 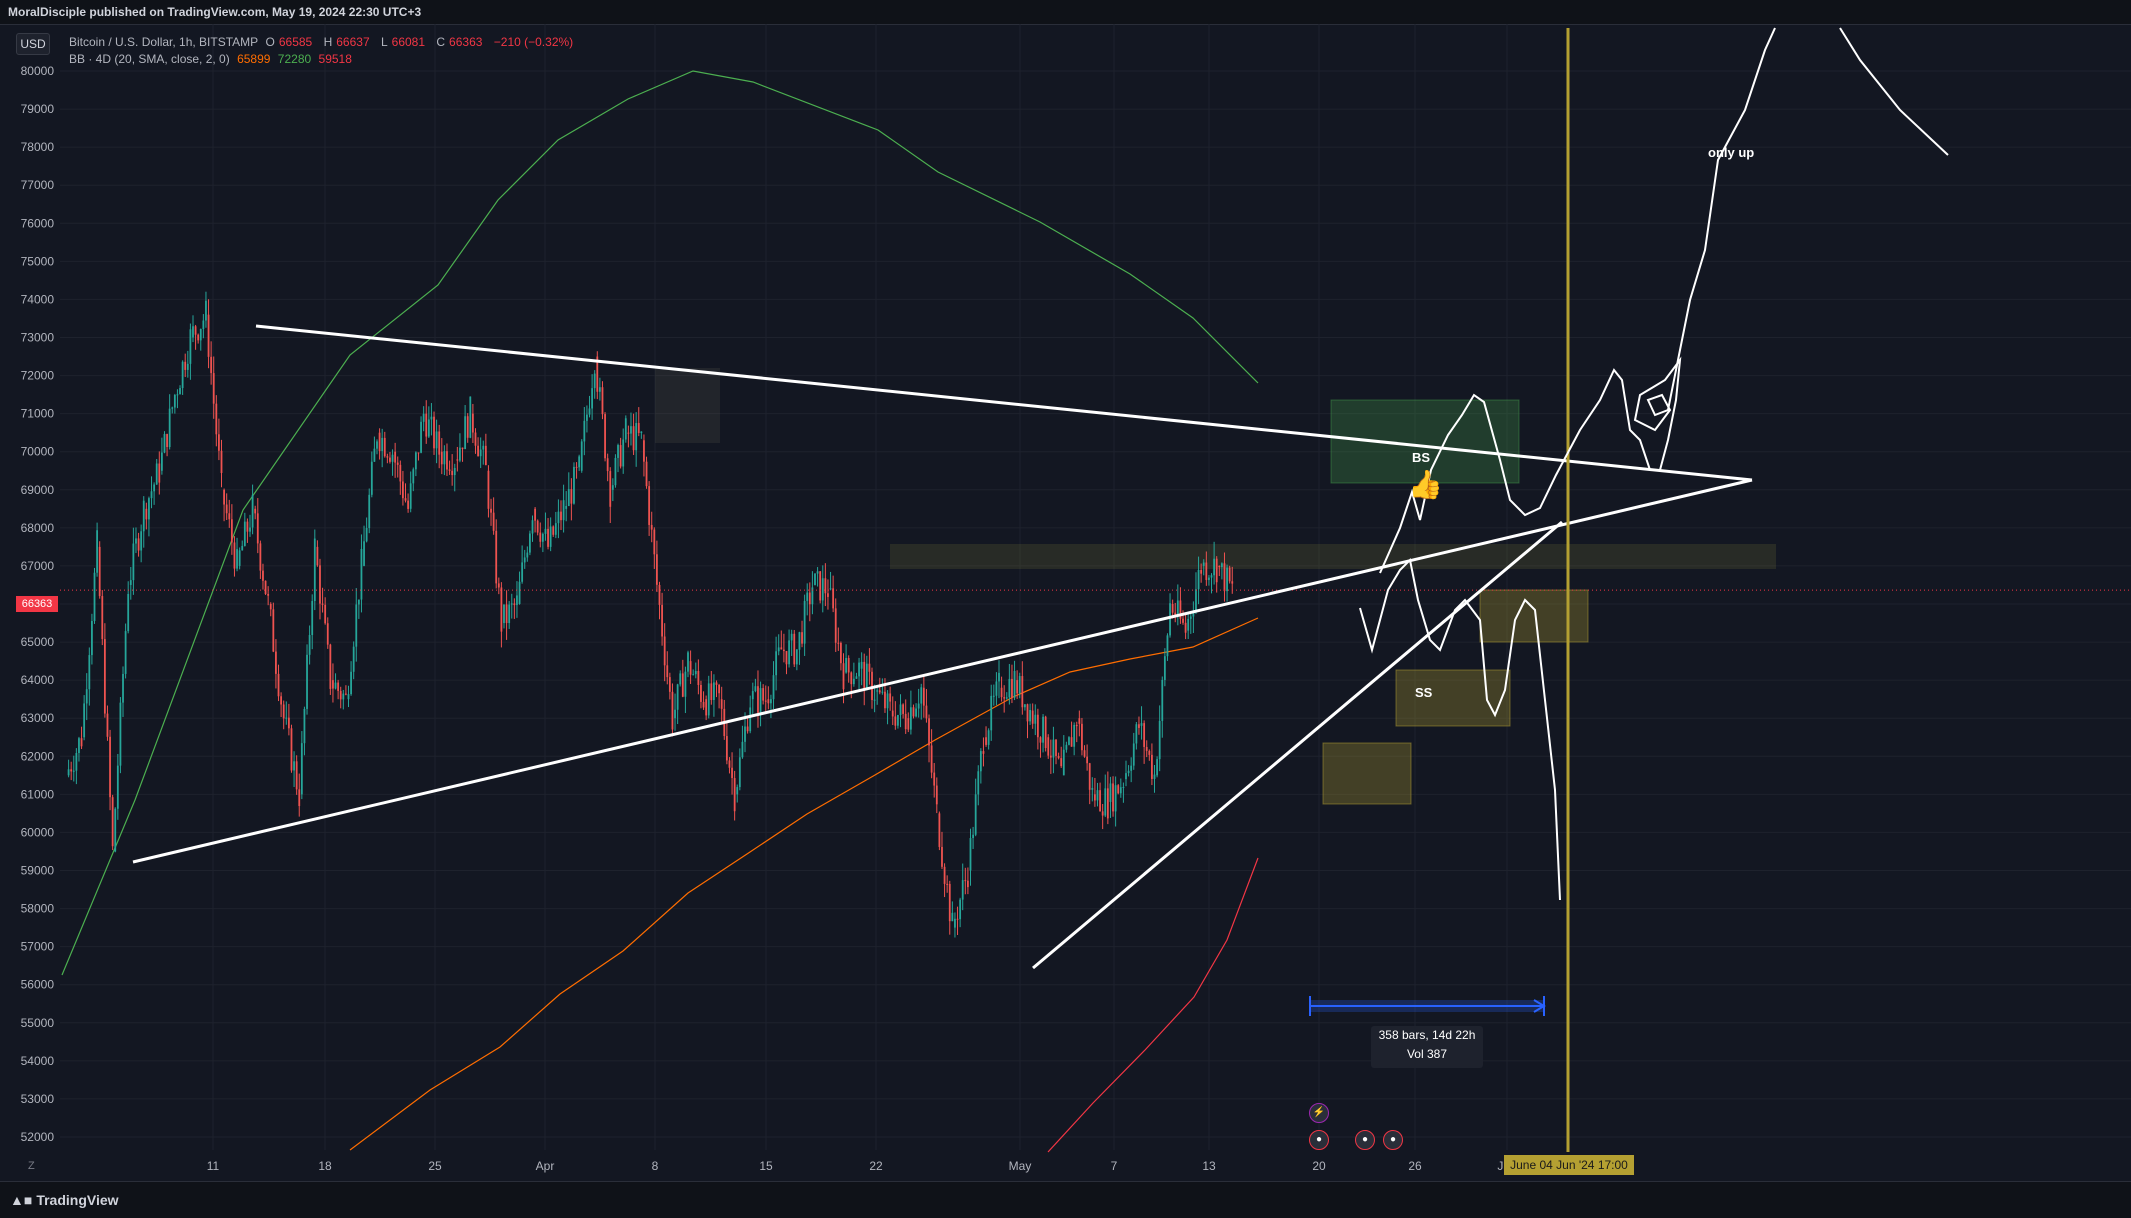 What do you see at coordinates (38, 642) in the screenshot?
I see `price-tick-label: 65000` at bounding box center [38, 642].